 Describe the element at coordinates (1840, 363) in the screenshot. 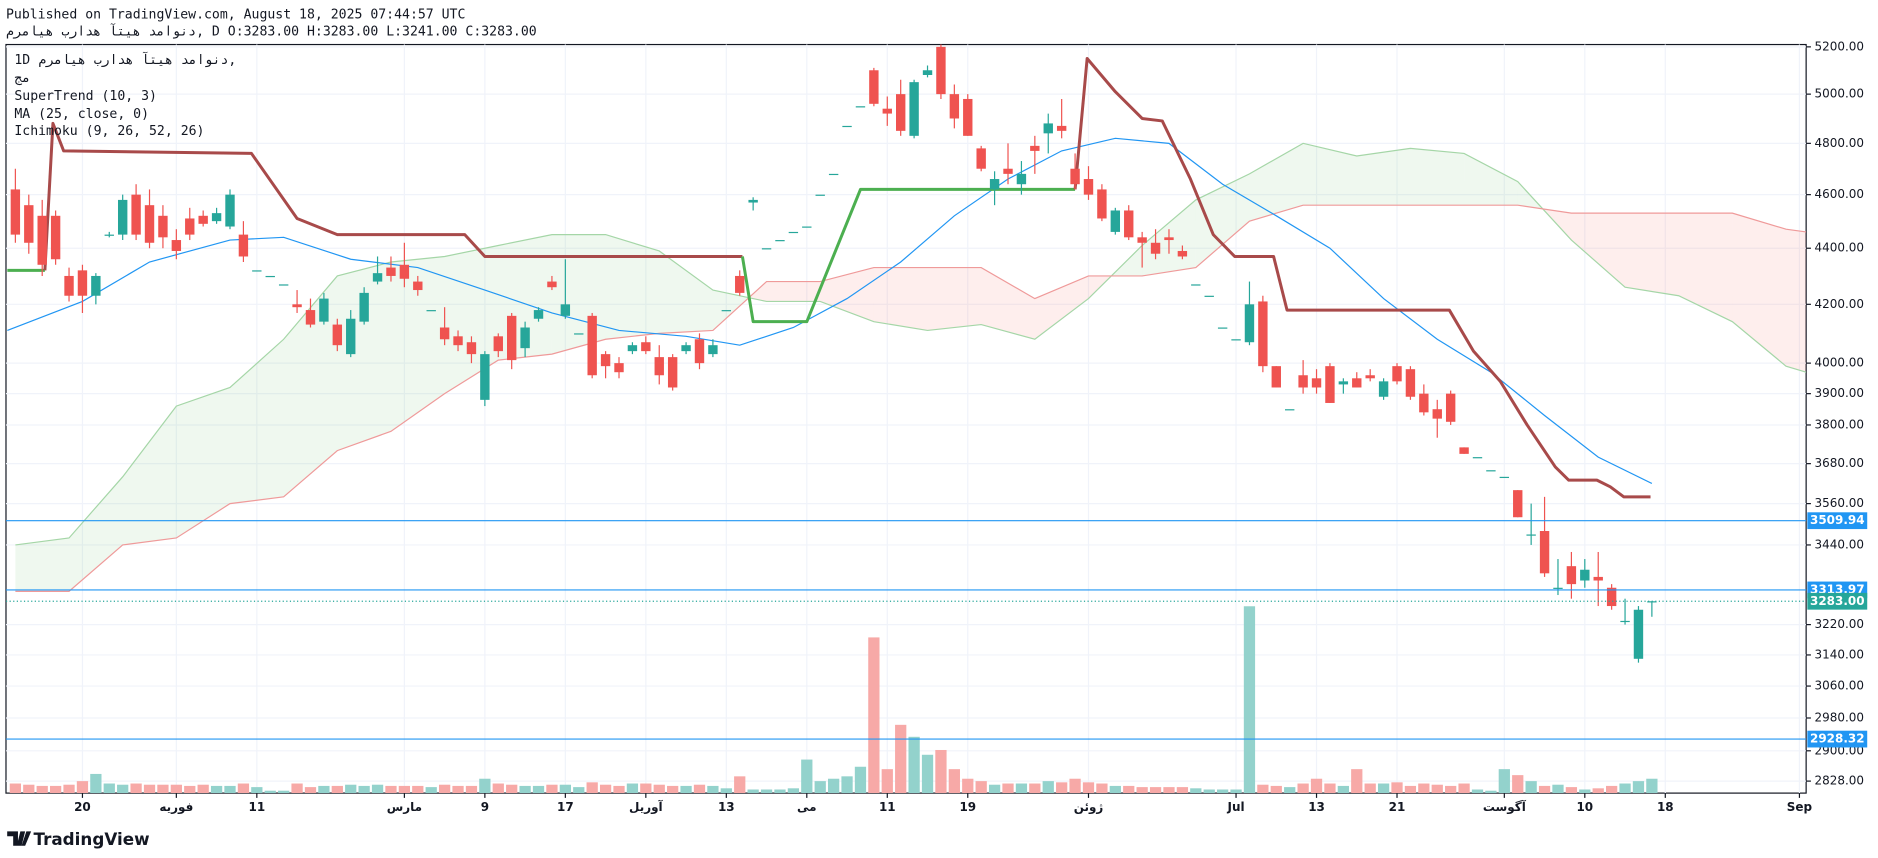

I see `y-tick-label: 4000.00` at that location.